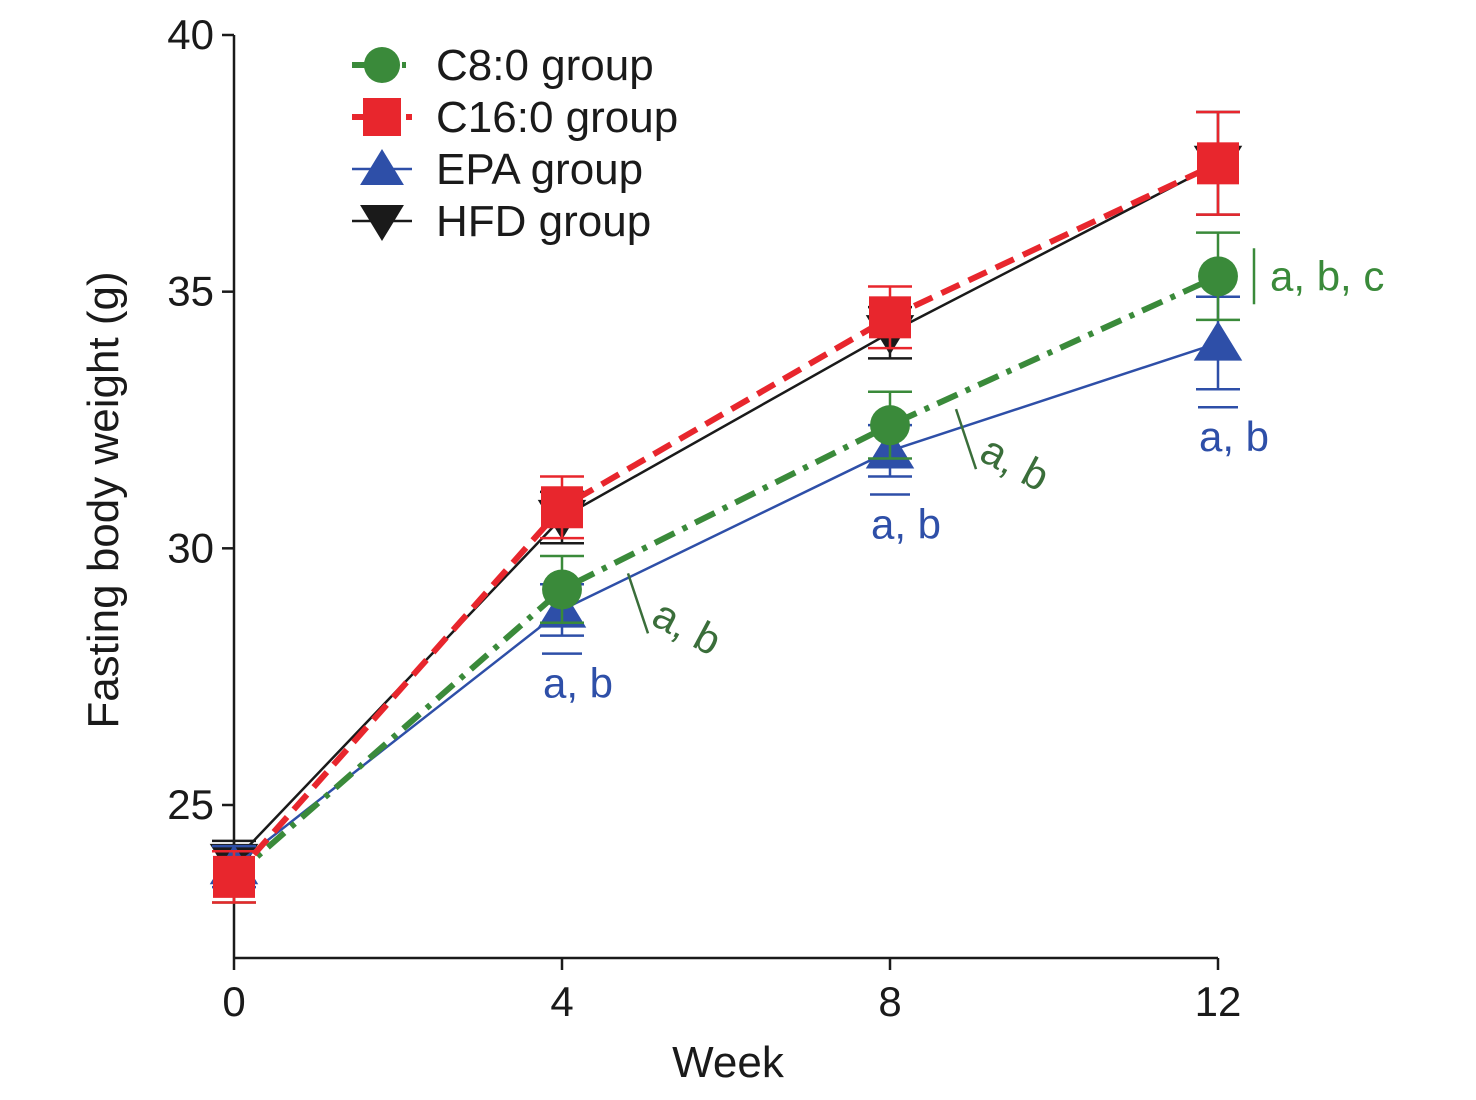  What do you see at coordinates (382, 223) in the screenshot?
I see `legend-marker-hfd-group` at bounding box center [382, 223].